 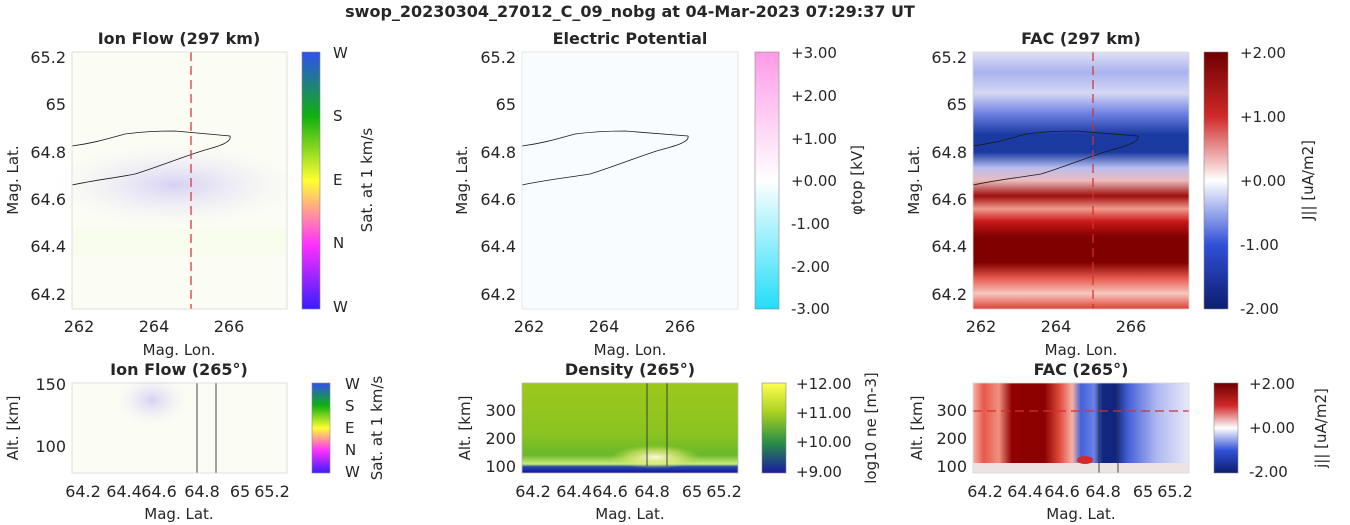 What do you see at coordinates (179, 242) in the screenshot?
I see `flow-band` at bounding box center [179, 242].